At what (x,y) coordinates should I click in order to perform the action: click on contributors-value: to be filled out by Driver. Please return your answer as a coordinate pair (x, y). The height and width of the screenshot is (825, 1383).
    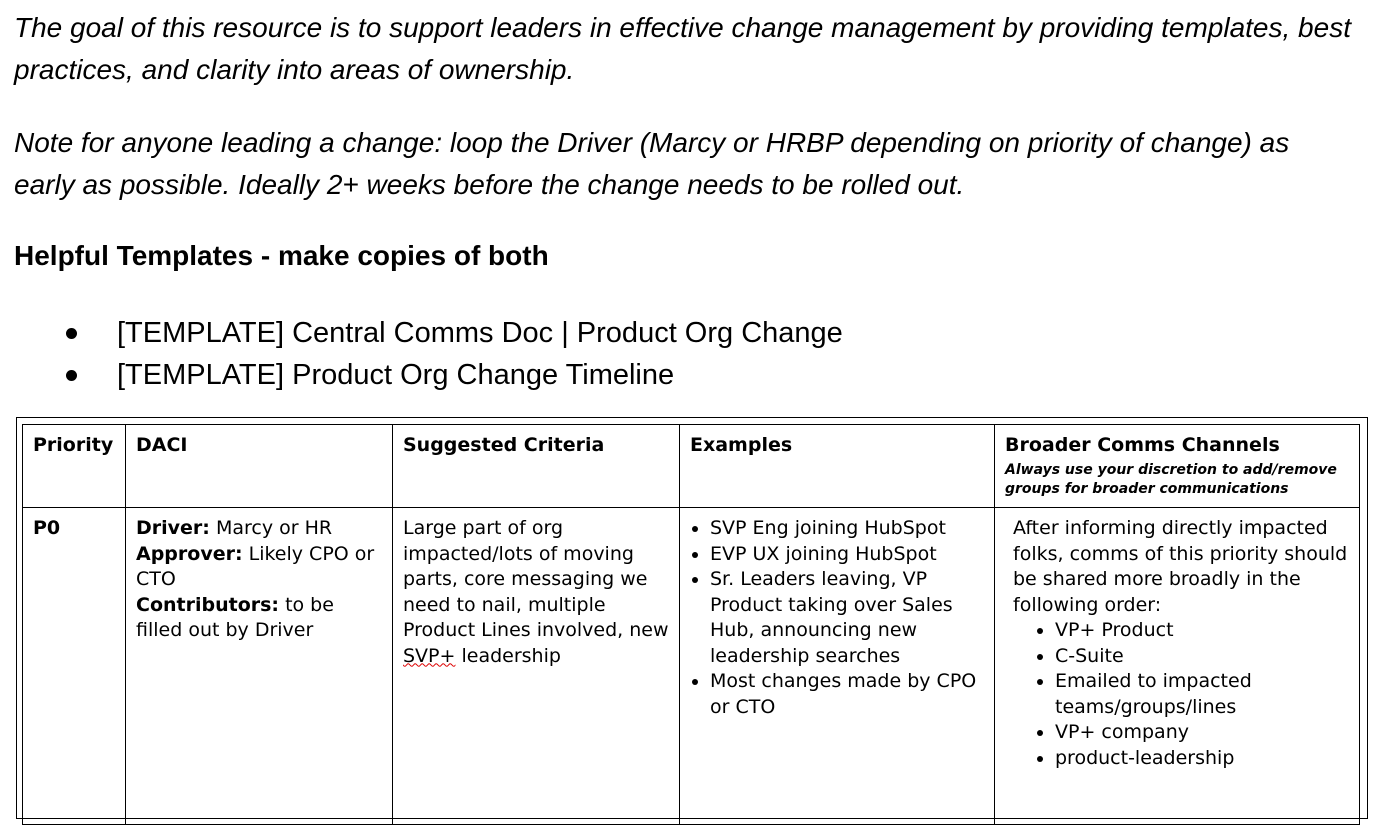
    Looking at the image, I should click on (235, 617).